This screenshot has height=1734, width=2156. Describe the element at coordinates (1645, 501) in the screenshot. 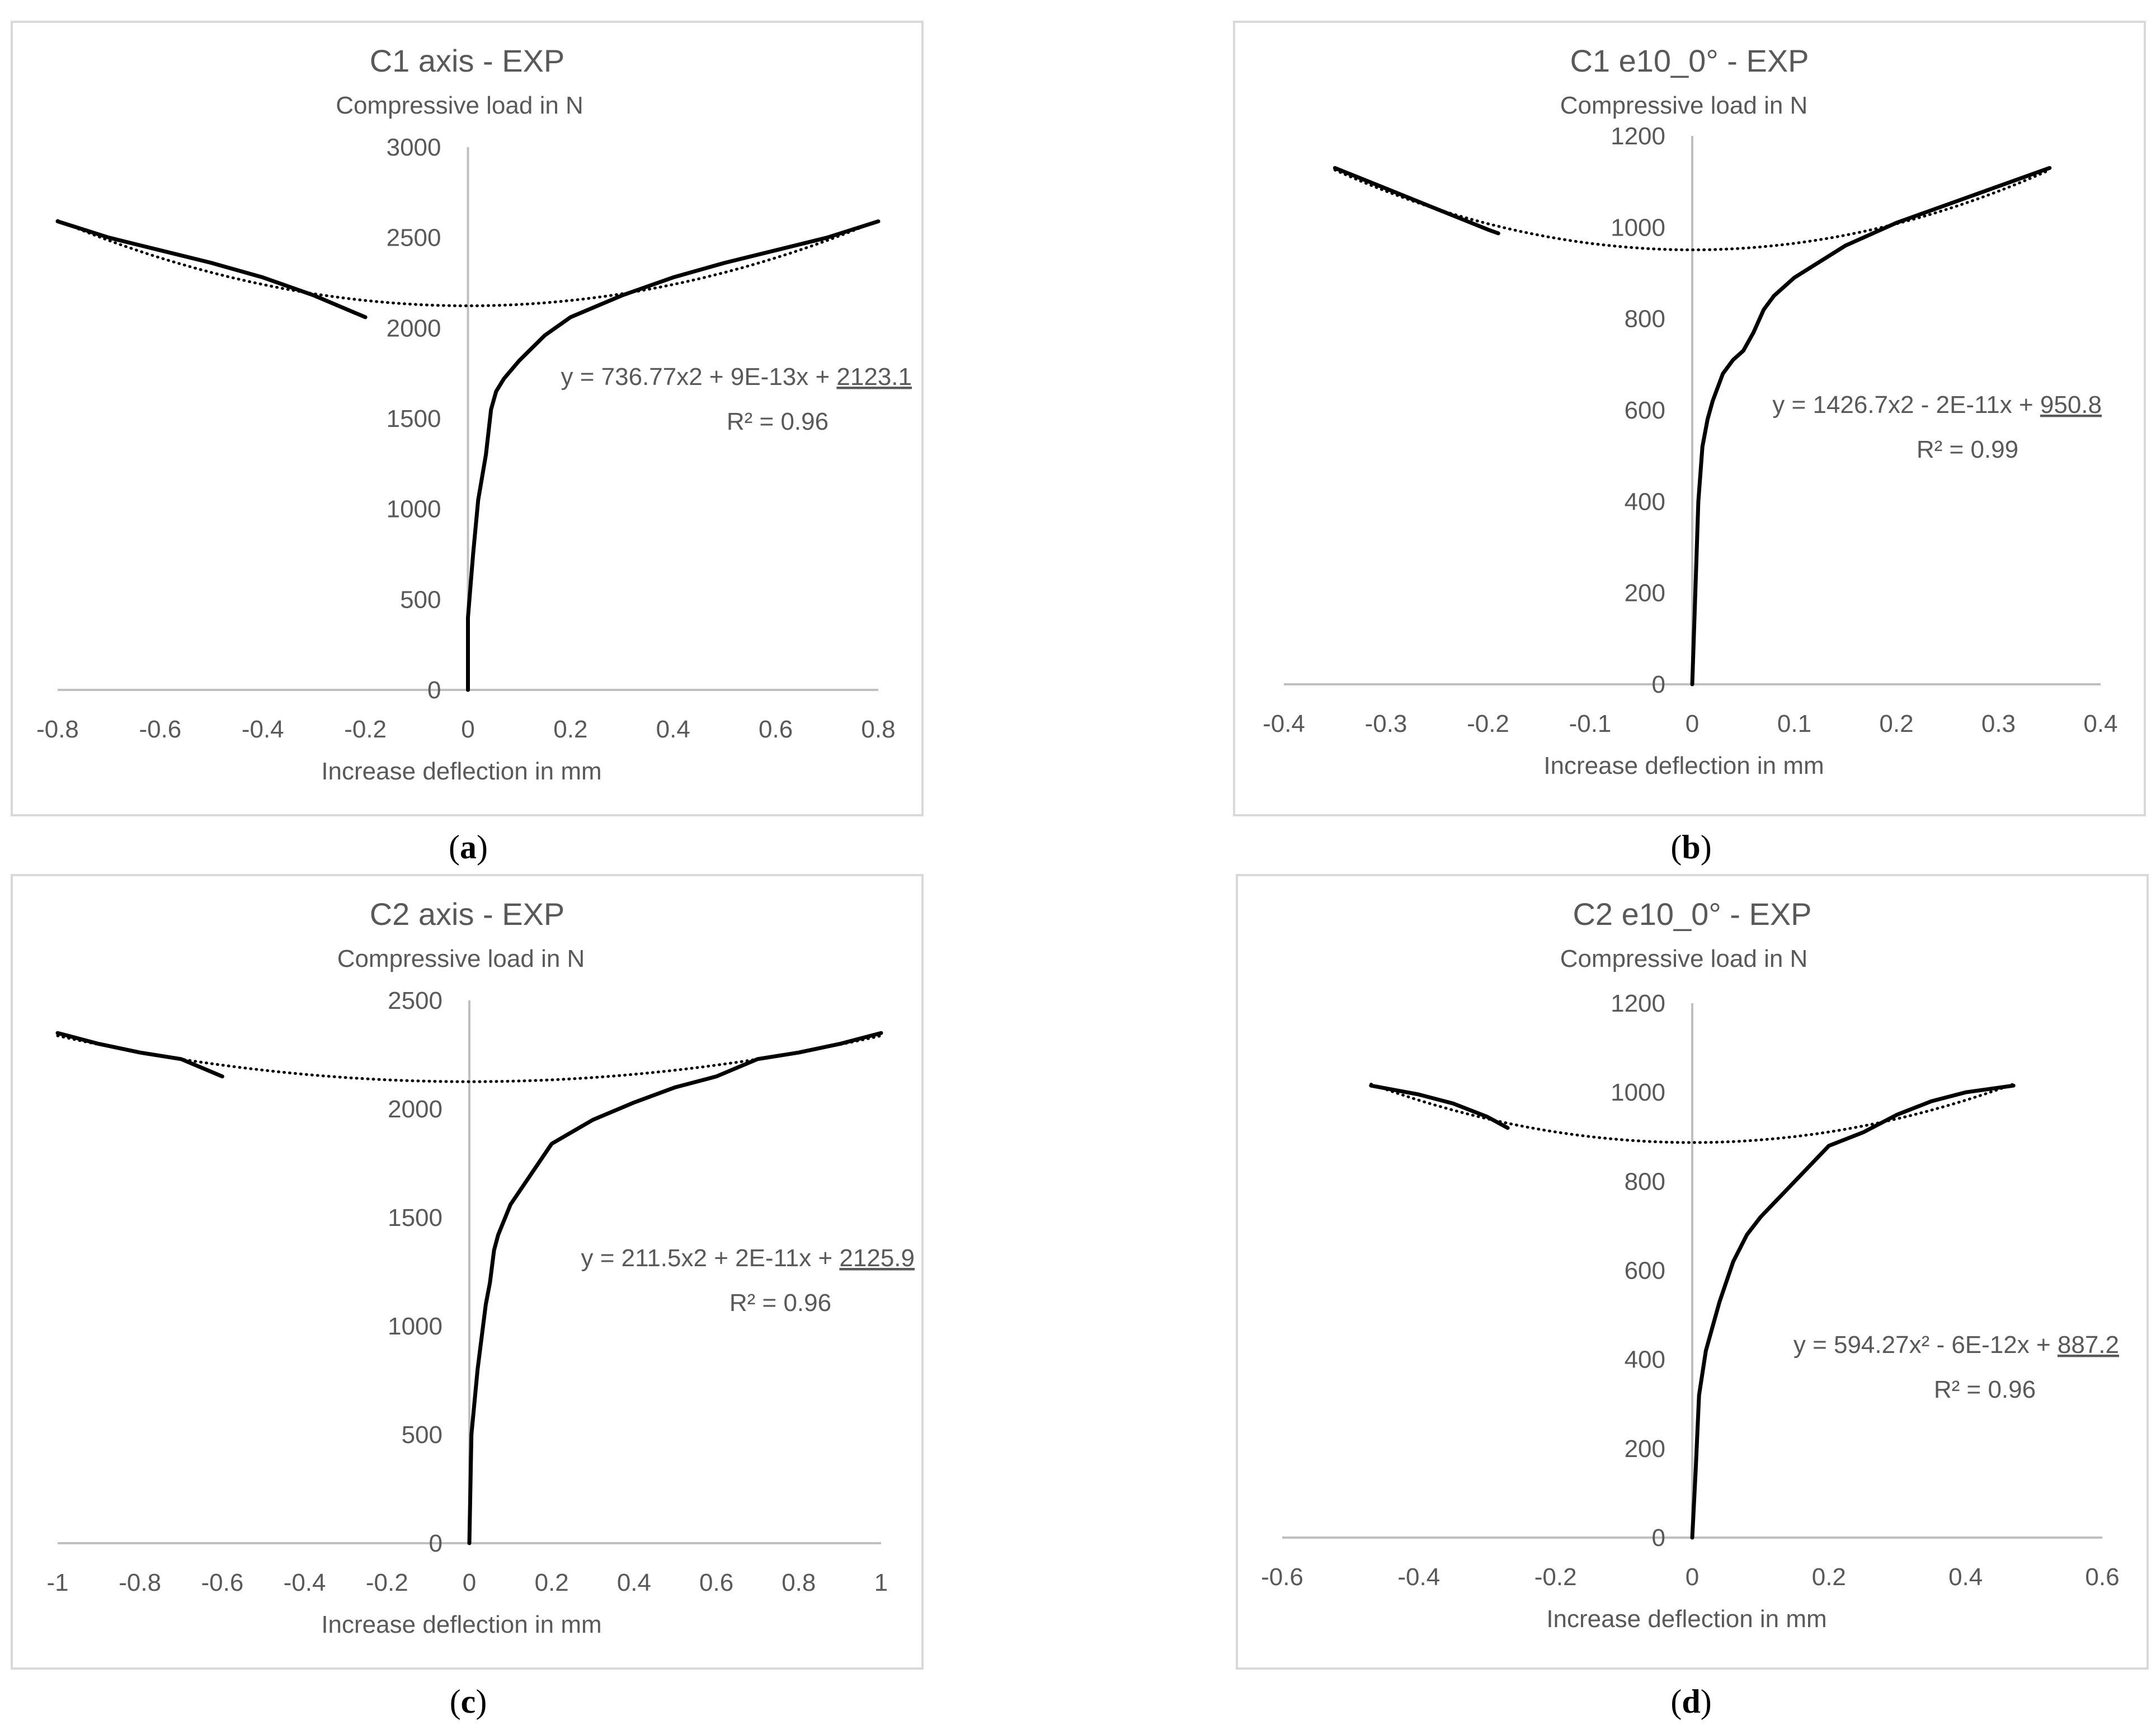

I see `y-tick-label: 400` at that location.